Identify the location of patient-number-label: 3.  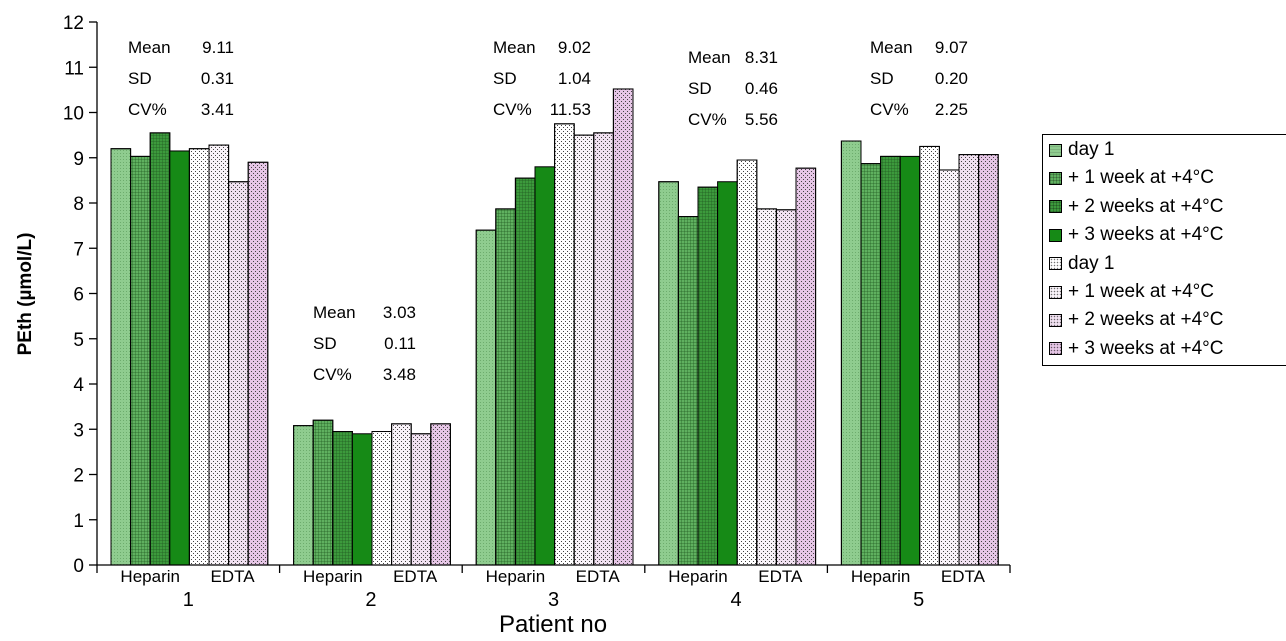
(553, 600).